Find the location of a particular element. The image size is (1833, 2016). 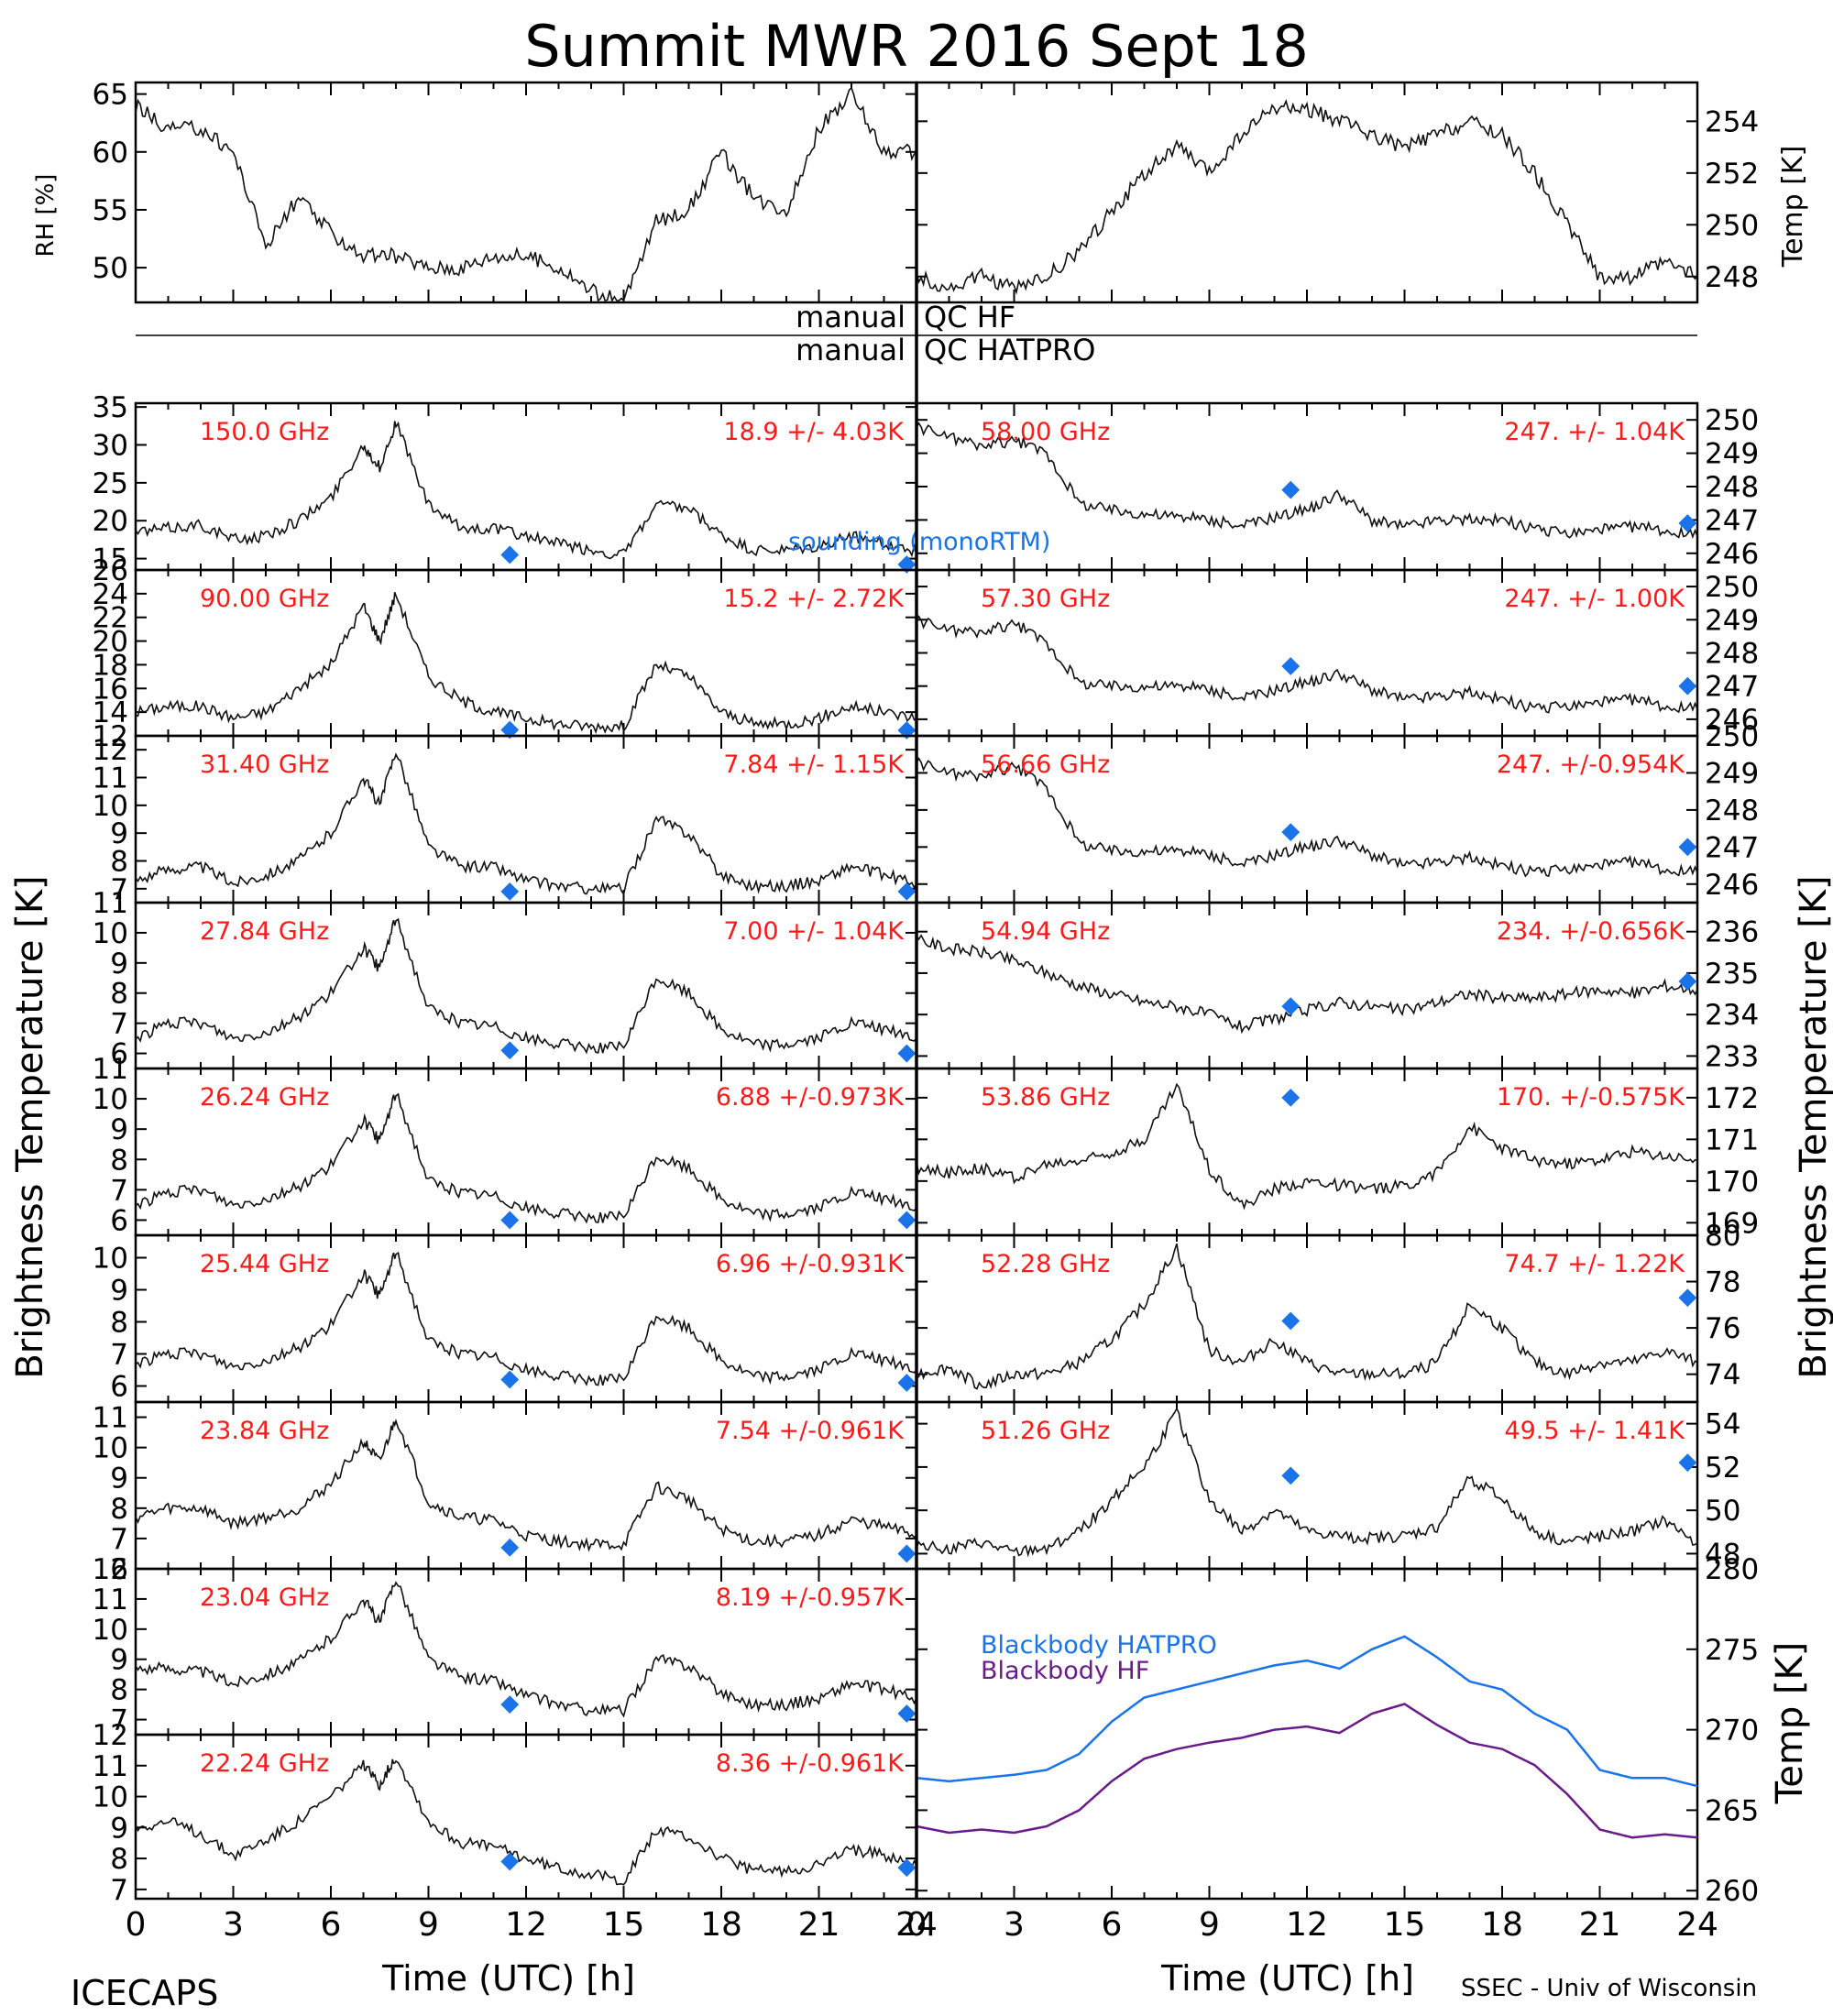

panel-56-66-ghz: 246 247 248 249 250 56.66 GHz 247. +/-0.954K is located at coordinates (1337, 812).